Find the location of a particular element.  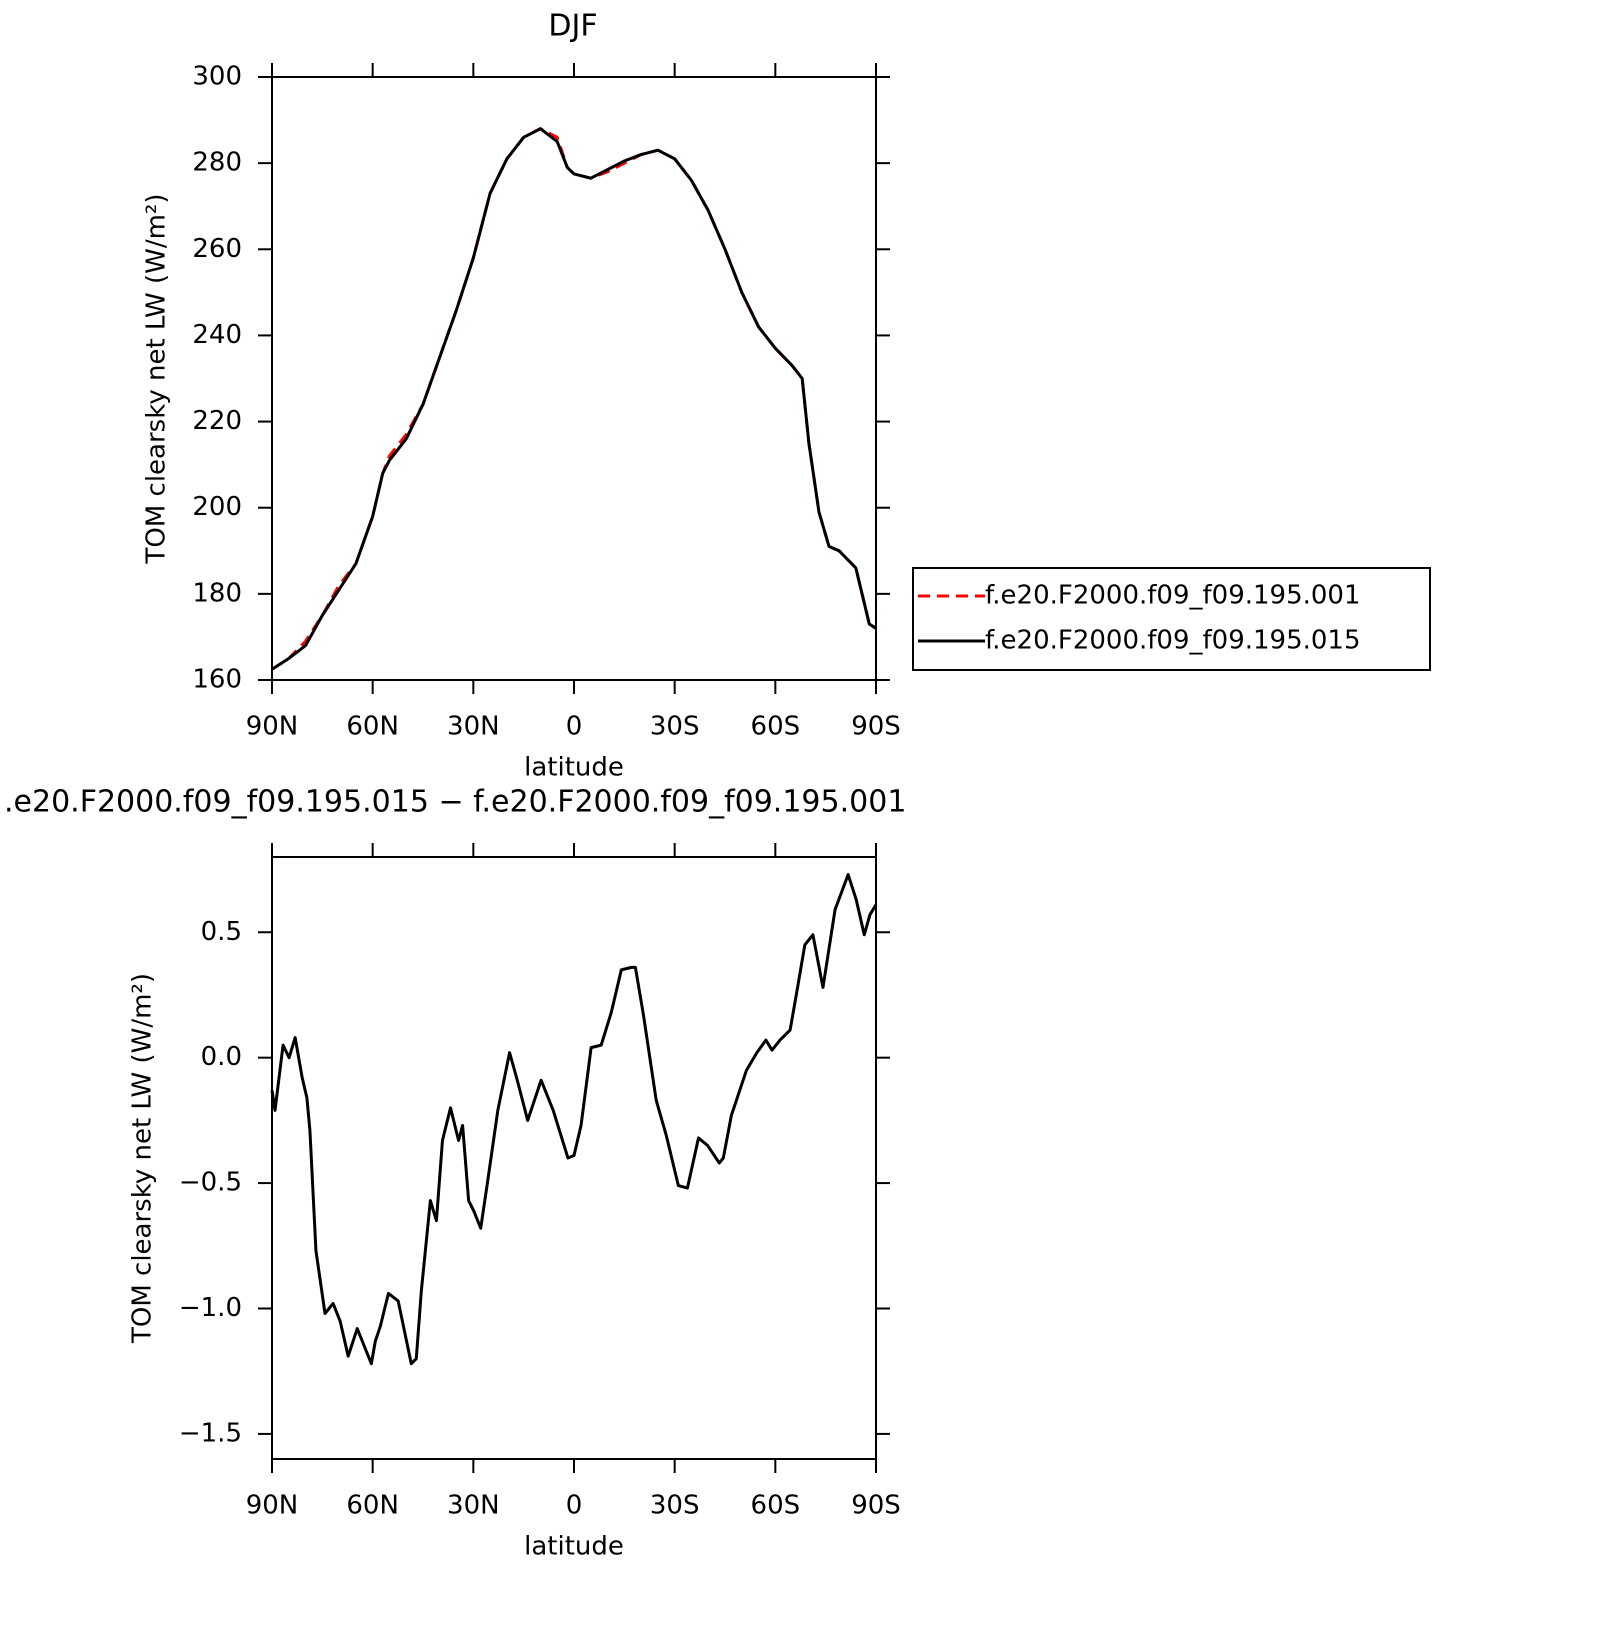

y-tick-label: −1.0 is located at coordinates (210, 1308).